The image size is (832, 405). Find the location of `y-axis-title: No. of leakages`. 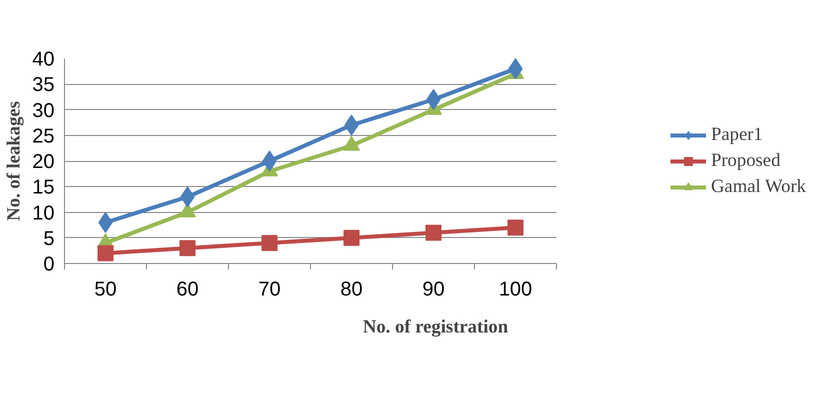

y-axis-title: No. of leakages is located at coordinates (13, 161).